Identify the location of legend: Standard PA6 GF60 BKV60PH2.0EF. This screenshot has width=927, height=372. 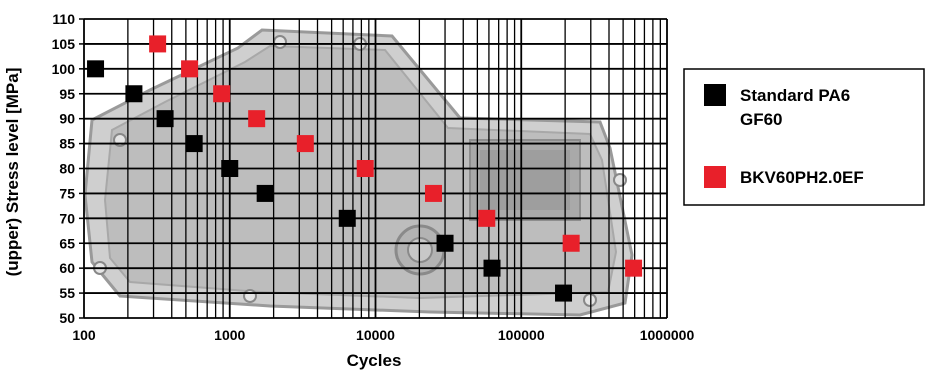
(804, 137).